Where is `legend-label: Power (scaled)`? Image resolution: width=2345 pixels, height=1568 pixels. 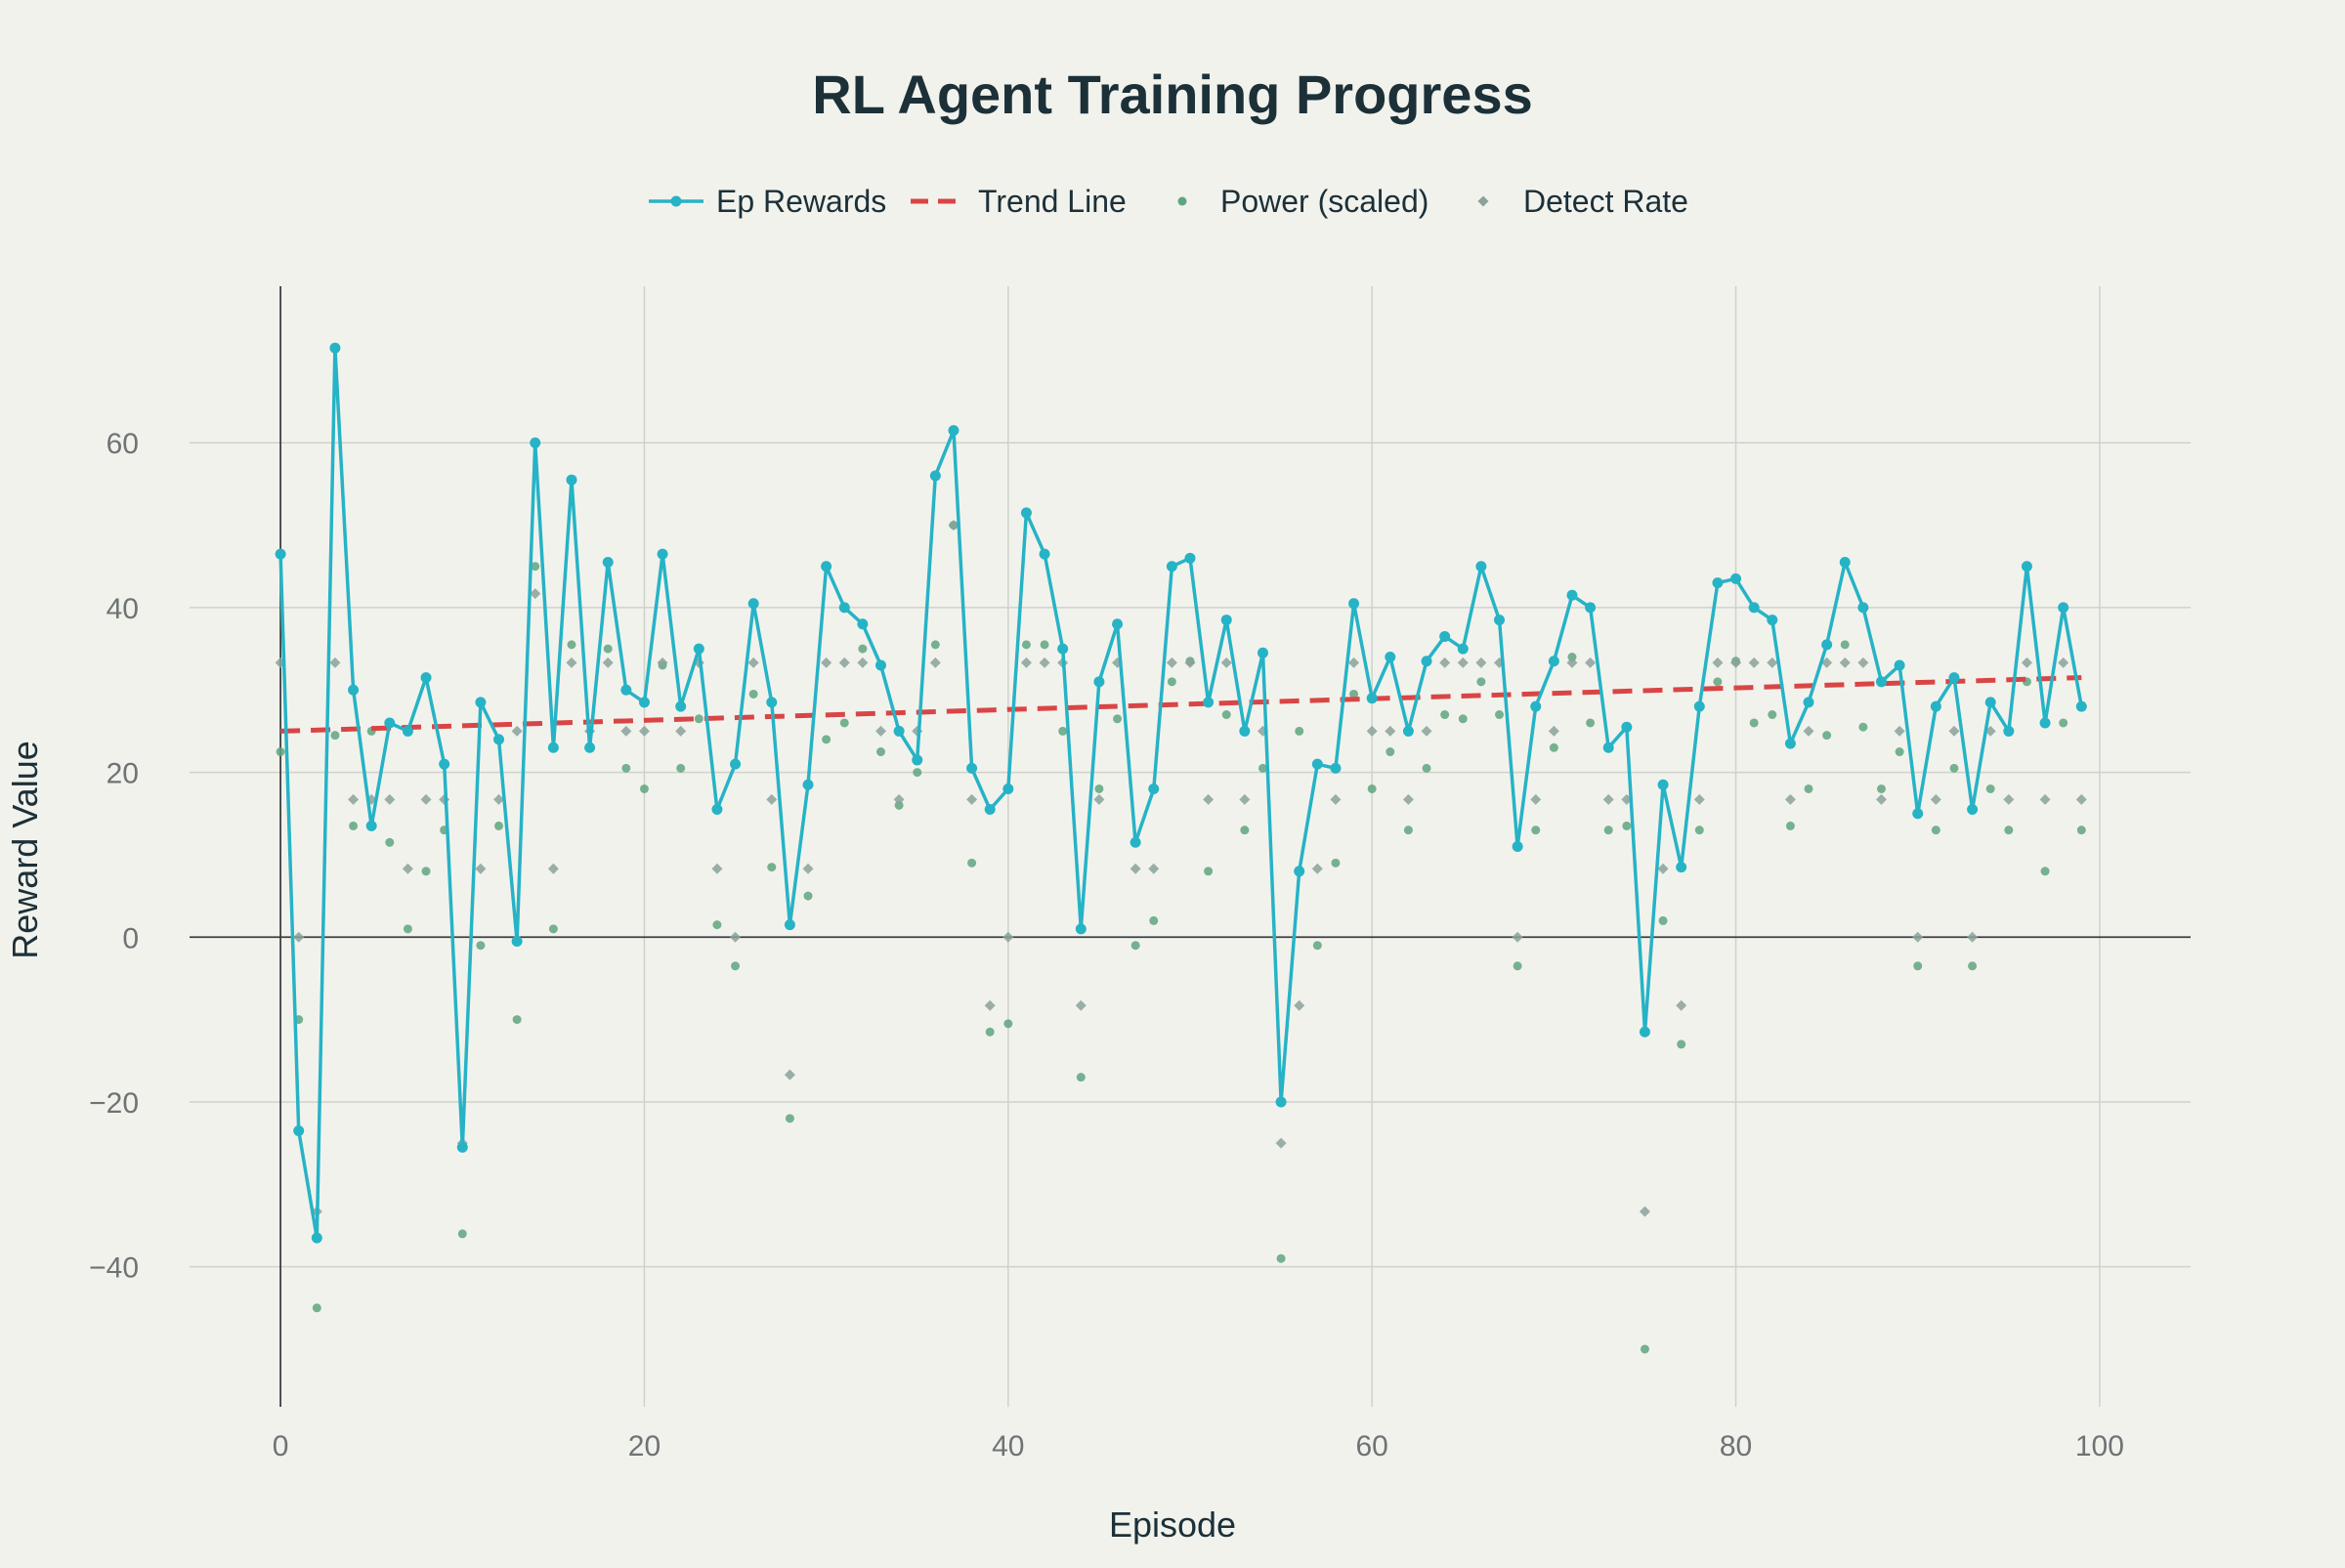 legend-label: Power (scaled) is located at coordinates (1324, 201).